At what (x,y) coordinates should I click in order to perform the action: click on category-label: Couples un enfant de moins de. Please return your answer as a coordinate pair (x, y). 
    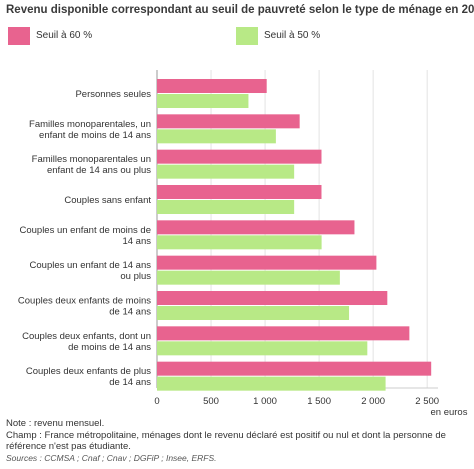
    Looking at the image, I should click on (85, 230).